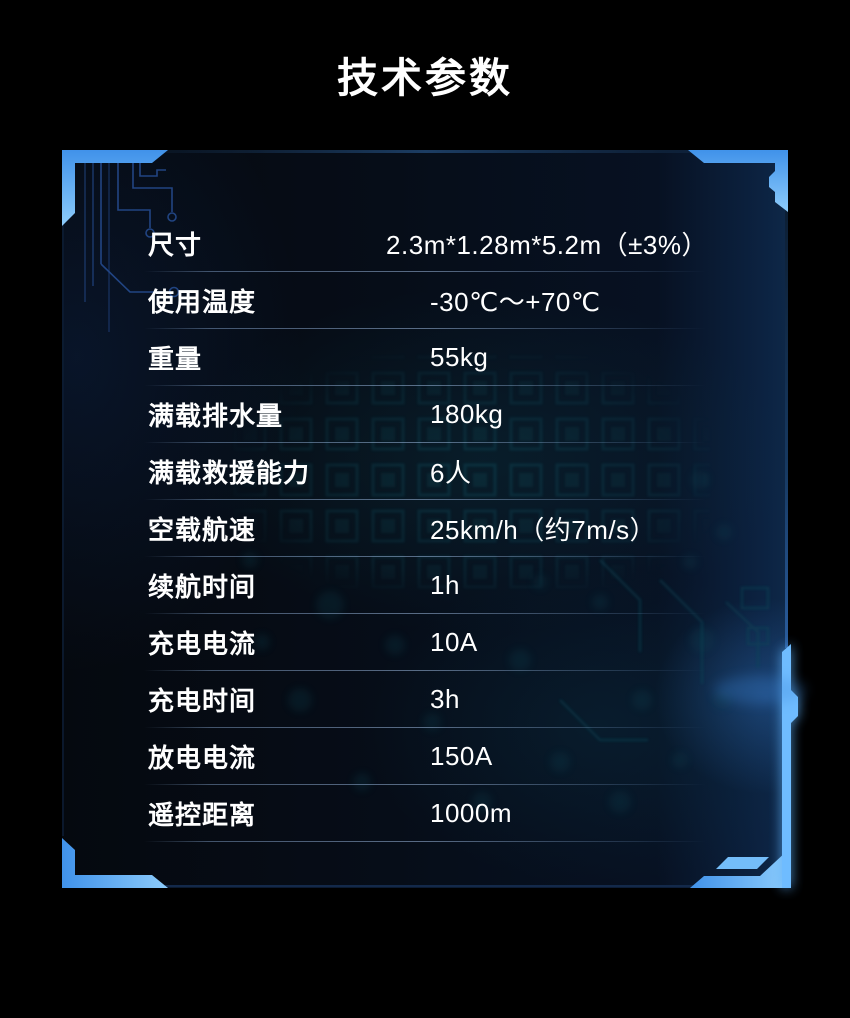 The width and height of the screenshot is (850, 1018). I want to click on spec-value: 180kg, so click(467, 414).